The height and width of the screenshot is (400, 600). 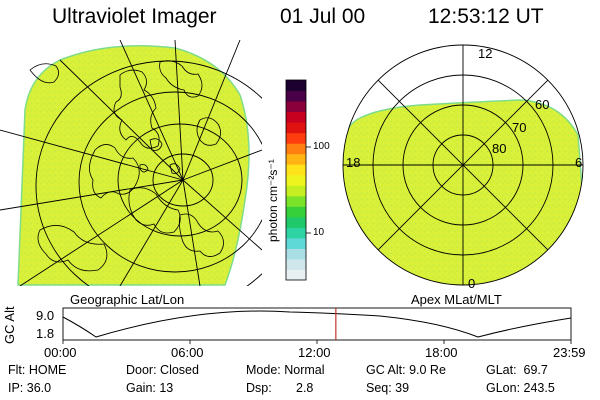 I want to click on status-flt: Flt: HOME, so click(x=37, y=370).